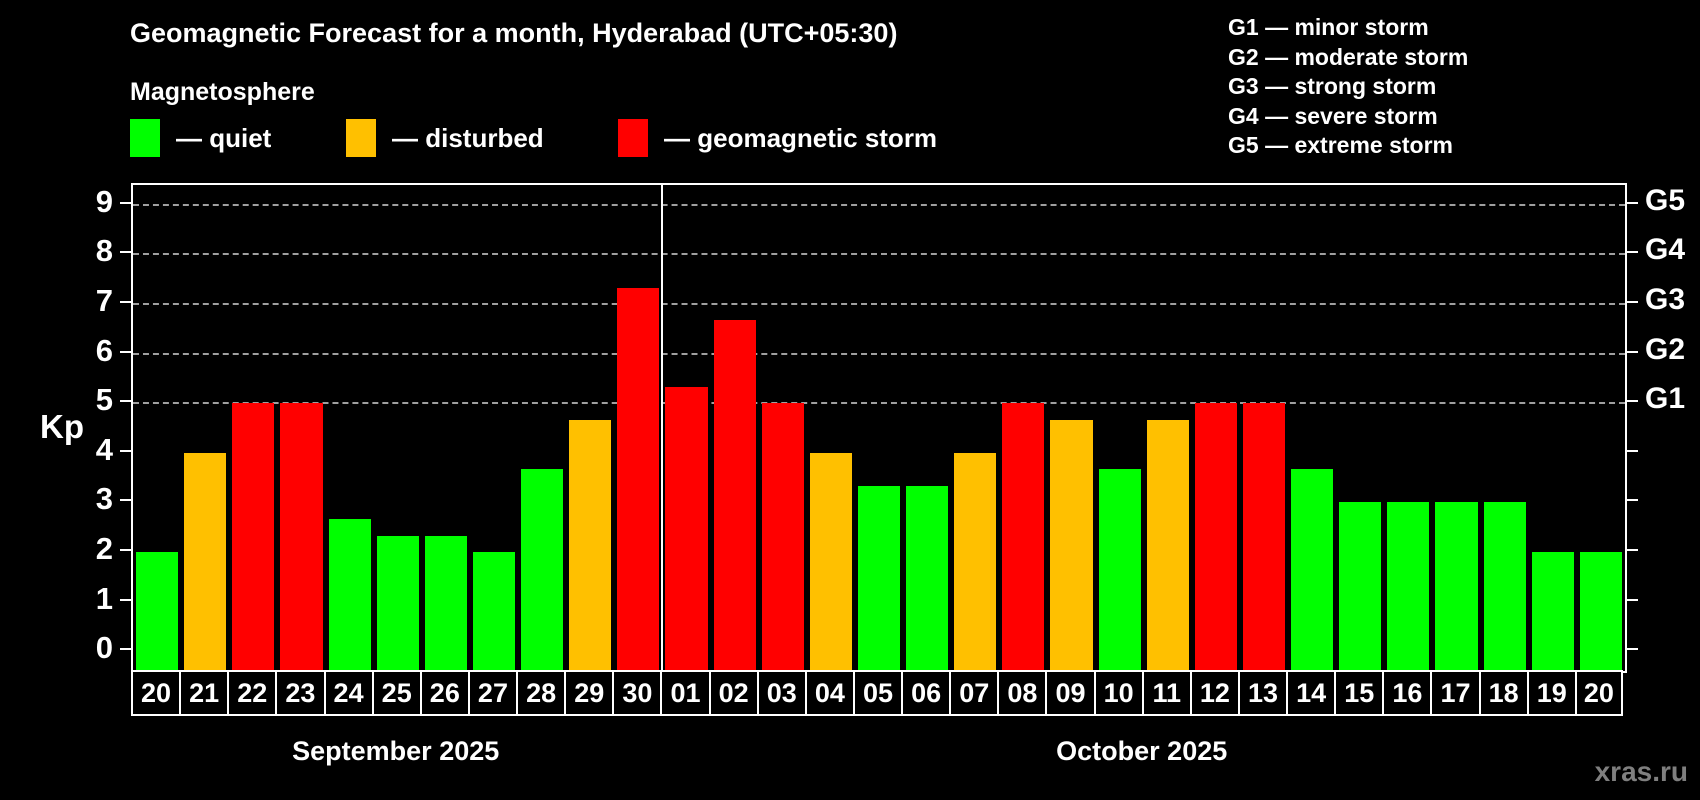  Describe the element at coordinates (879, 403) in the screenshot. I see `gridline-kp5` at that location.